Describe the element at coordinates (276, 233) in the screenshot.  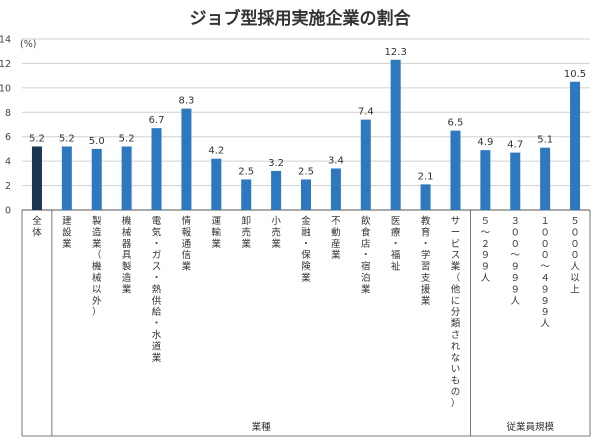
I see `category-label: 小売業` at that location.